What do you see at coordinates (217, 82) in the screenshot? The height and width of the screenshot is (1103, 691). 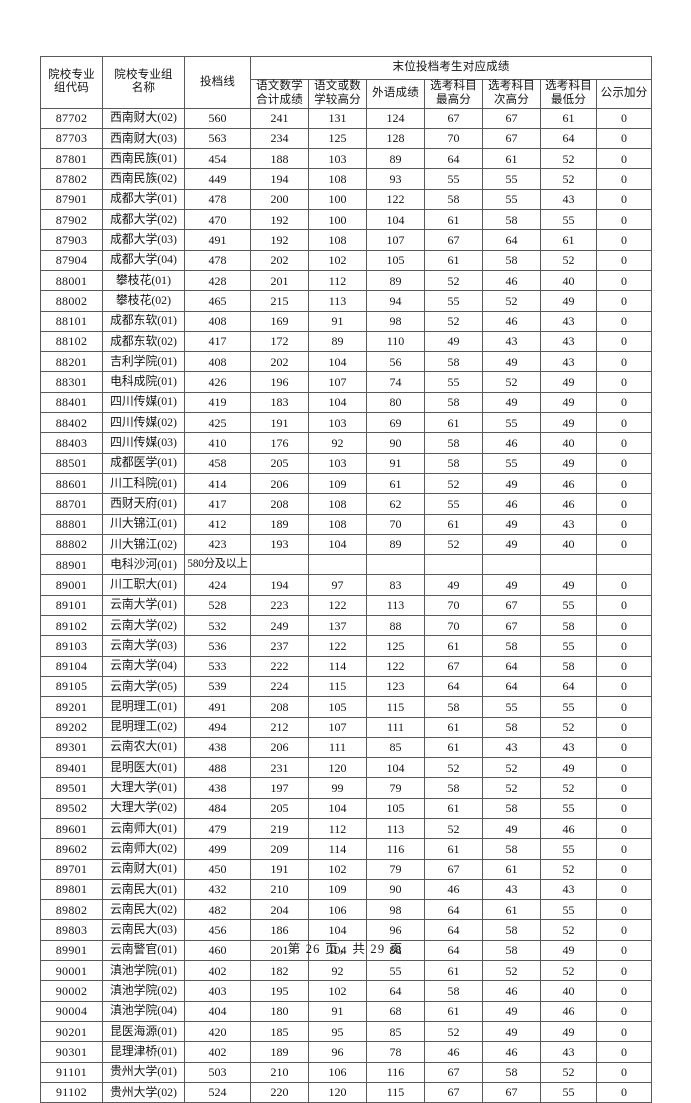 I see `column-header-cutoff: 投档线` at bounding box center [217, 82].